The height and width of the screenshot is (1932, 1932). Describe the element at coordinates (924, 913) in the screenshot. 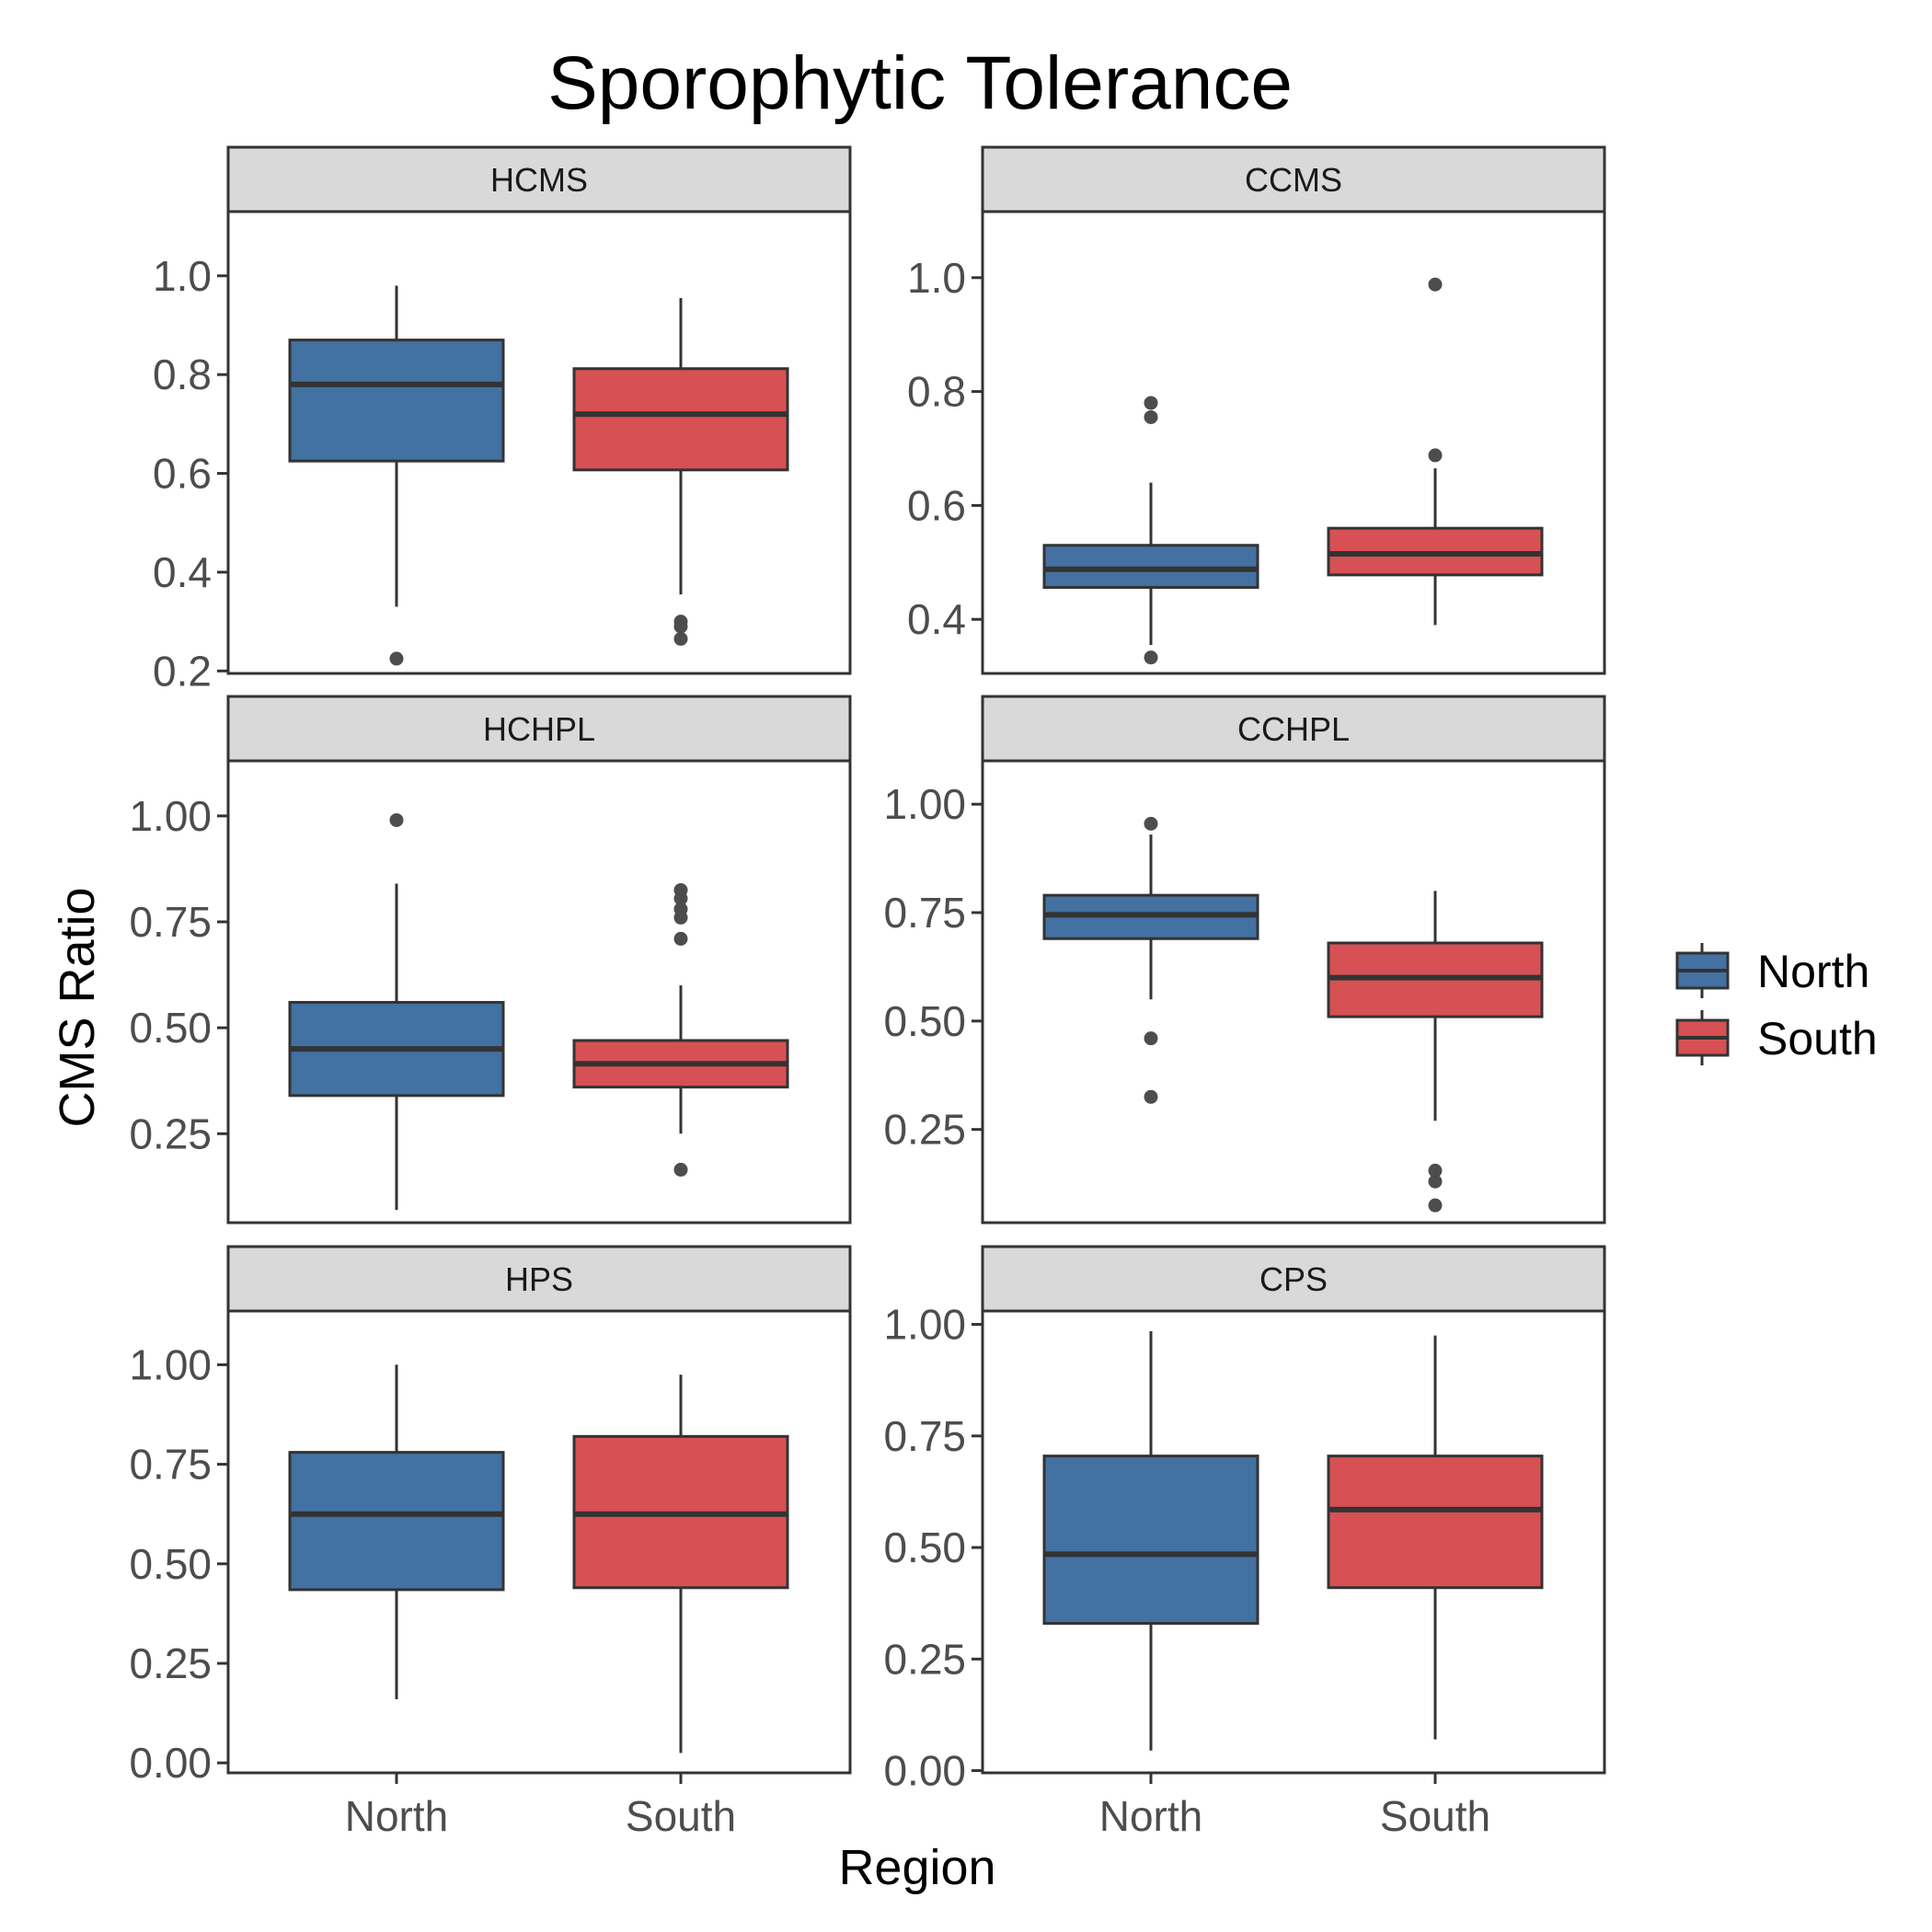

I see `y-tick-label-cchpl: 0.75` at that location.